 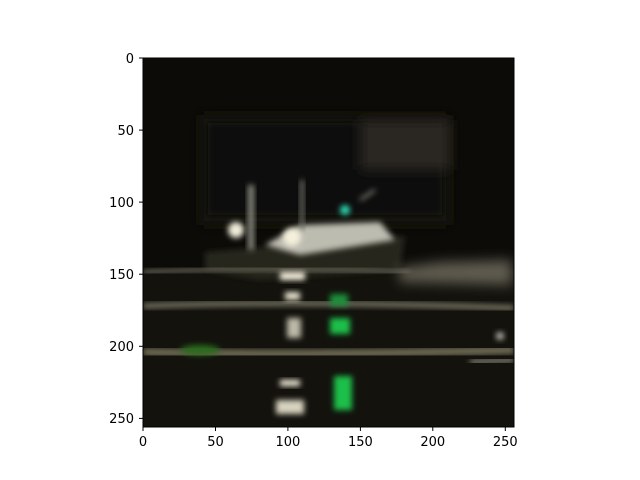 I want to click on x-tick-0: 0, so click(x=143, y=442).